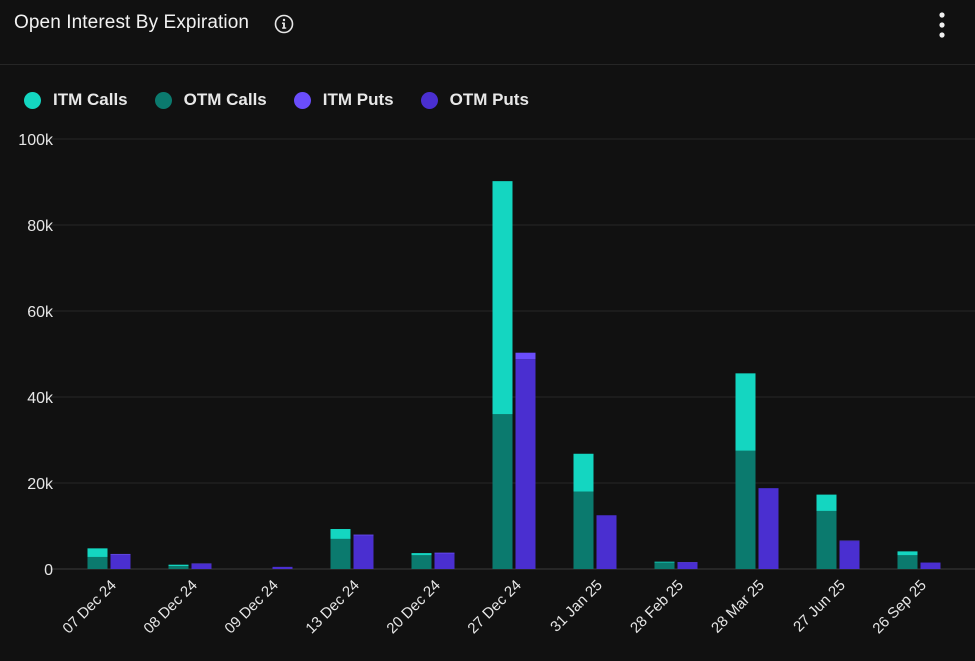  Describe the element at coordinates (132, 22) in the screenshot. I see `card-title: Open Interest By Expiration` at that location.